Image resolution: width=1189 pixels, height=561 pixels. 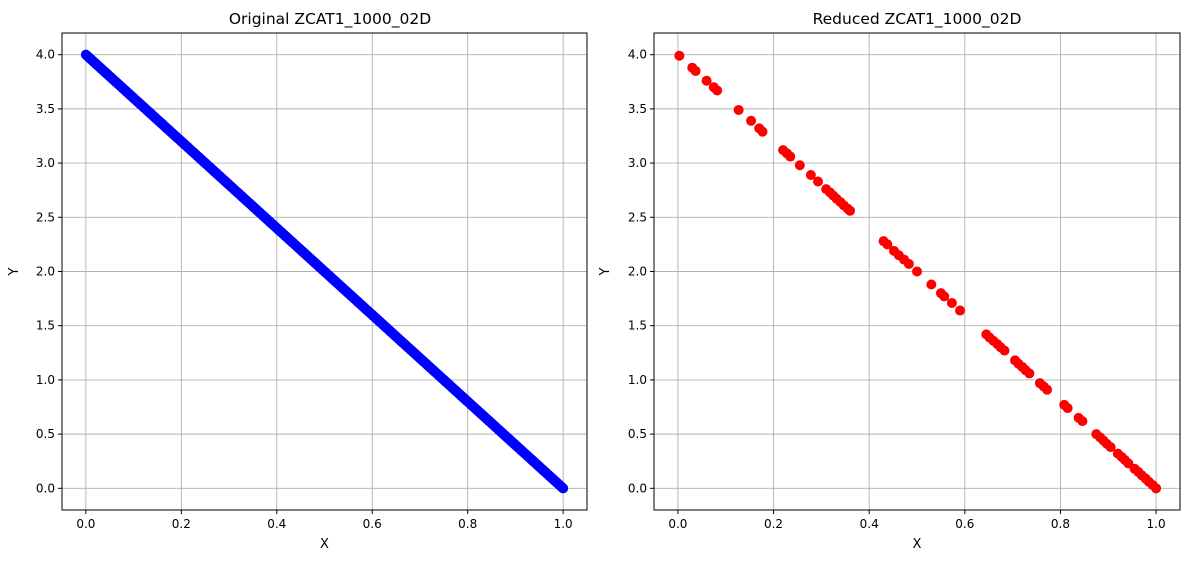 What do you see at coordinates (330, 19) in the screenshot?
I see `original-chart-title: Original ZCAT1_1000_02D` at bounding box center [330, 19].